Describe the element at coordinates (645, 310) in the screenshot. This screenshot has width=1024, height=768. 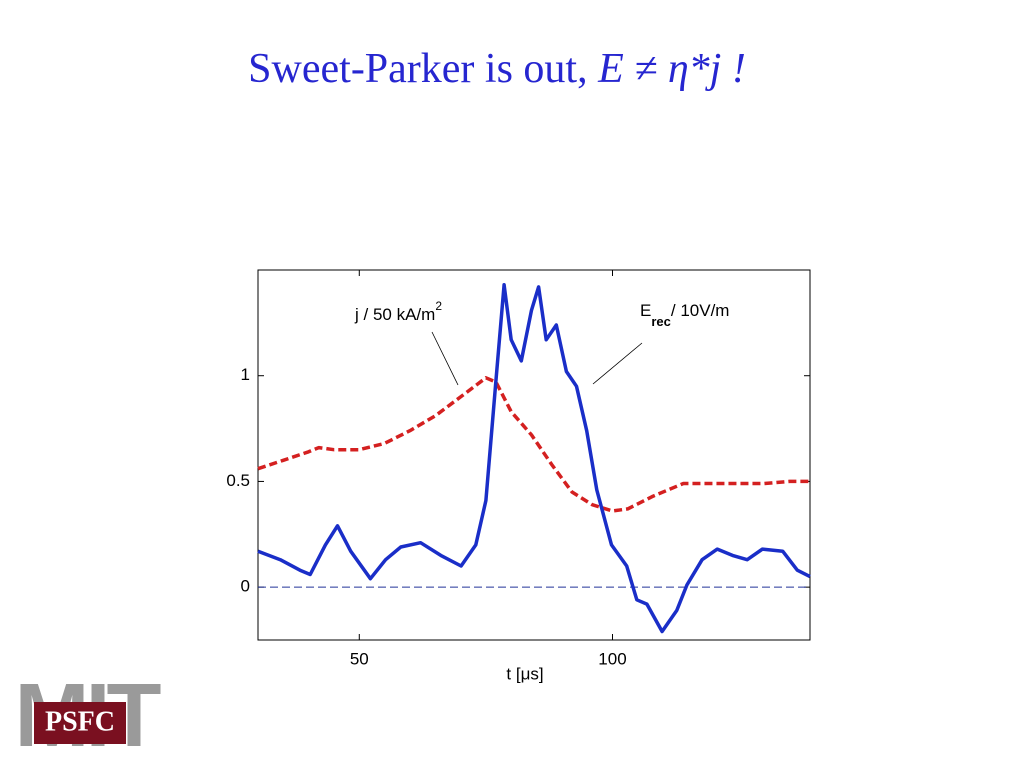
I see `annotation-text: E` at that location.